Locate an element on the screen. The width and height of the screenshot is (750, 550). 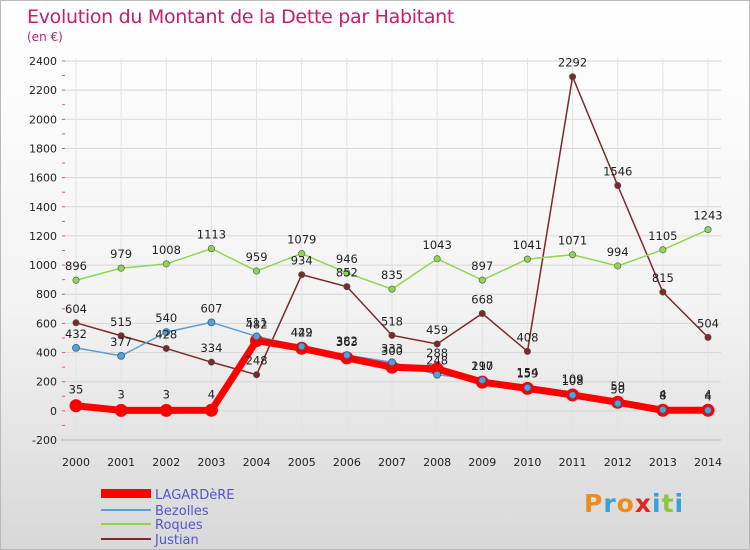
data-label: 8 is located at coordinates (662, 396).